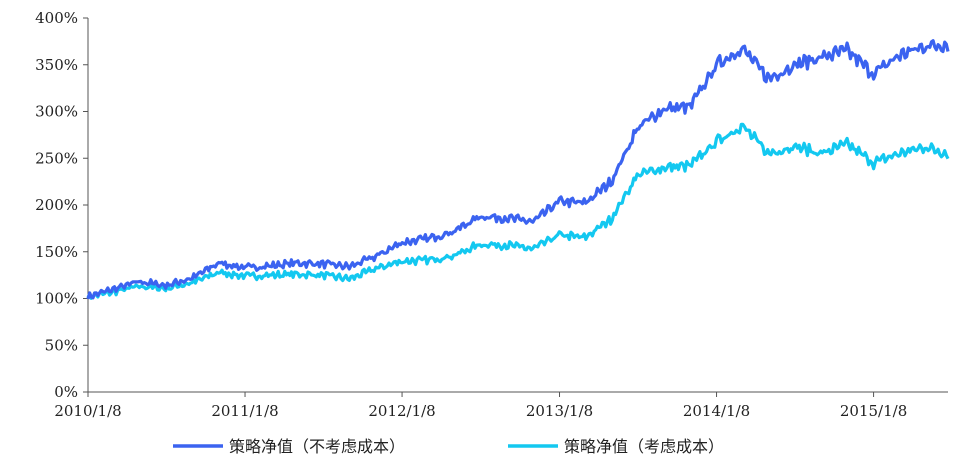 The height and width of the screenshot is (475, 960). What do you see at coordinates (56, 299) in the screenshot?
I see `y-tick-label: 100%` at bounding box center [56, 299].